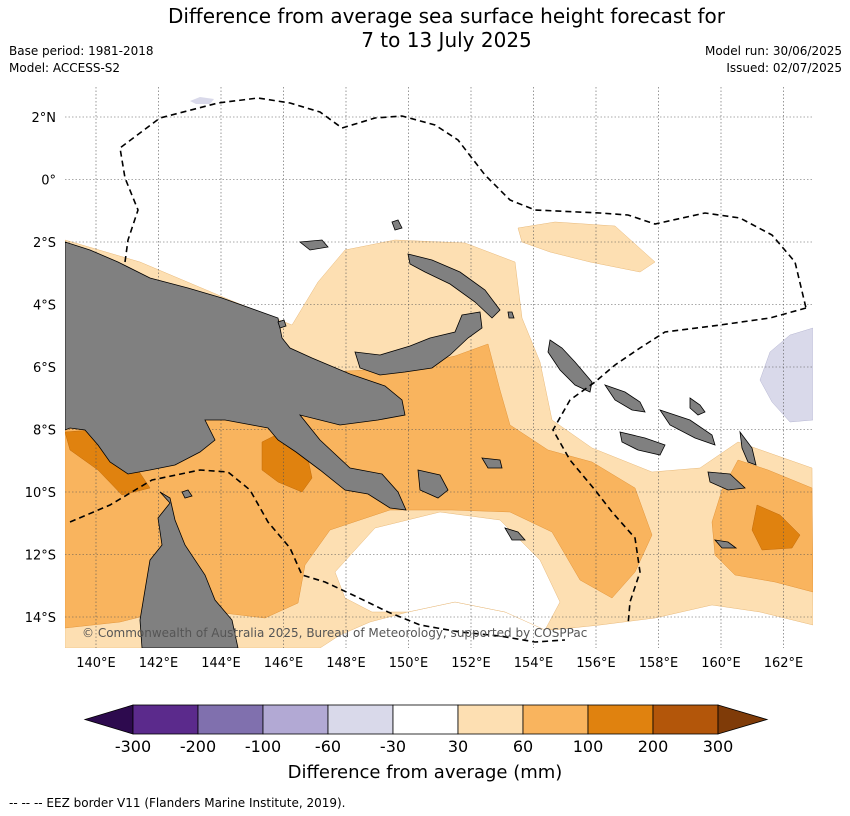 This screenshot has width=850, height=816. Describe the element at coordinates (393, 746) in the screenshot. I see `colorbar-tick-label: -30` at that location.